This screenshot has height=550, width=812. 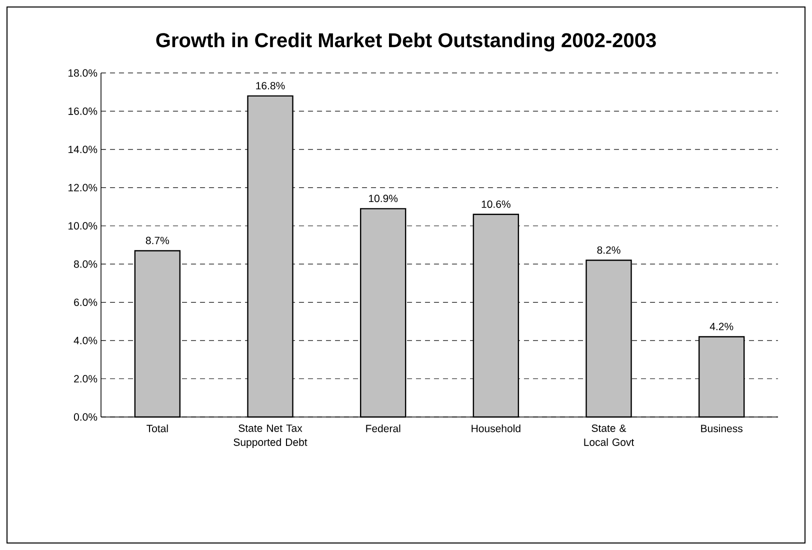 What do you see at coordinates (83, 188) in the screenshot?
I see `y-tick-label: 12.0%` at bounding box center [83, 188].